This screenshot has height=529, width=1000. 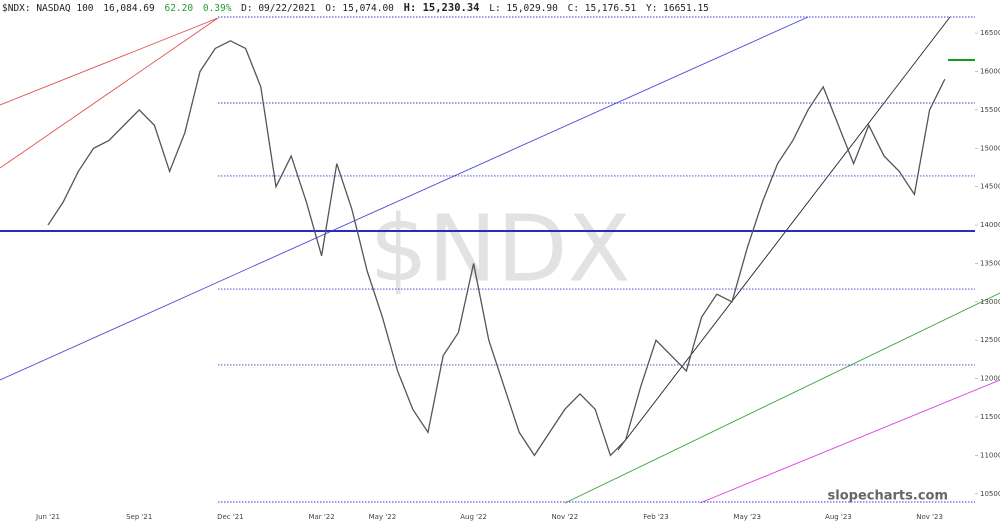 I want to click on x-tick-label: Mar '22, so click(x=321, y=517).